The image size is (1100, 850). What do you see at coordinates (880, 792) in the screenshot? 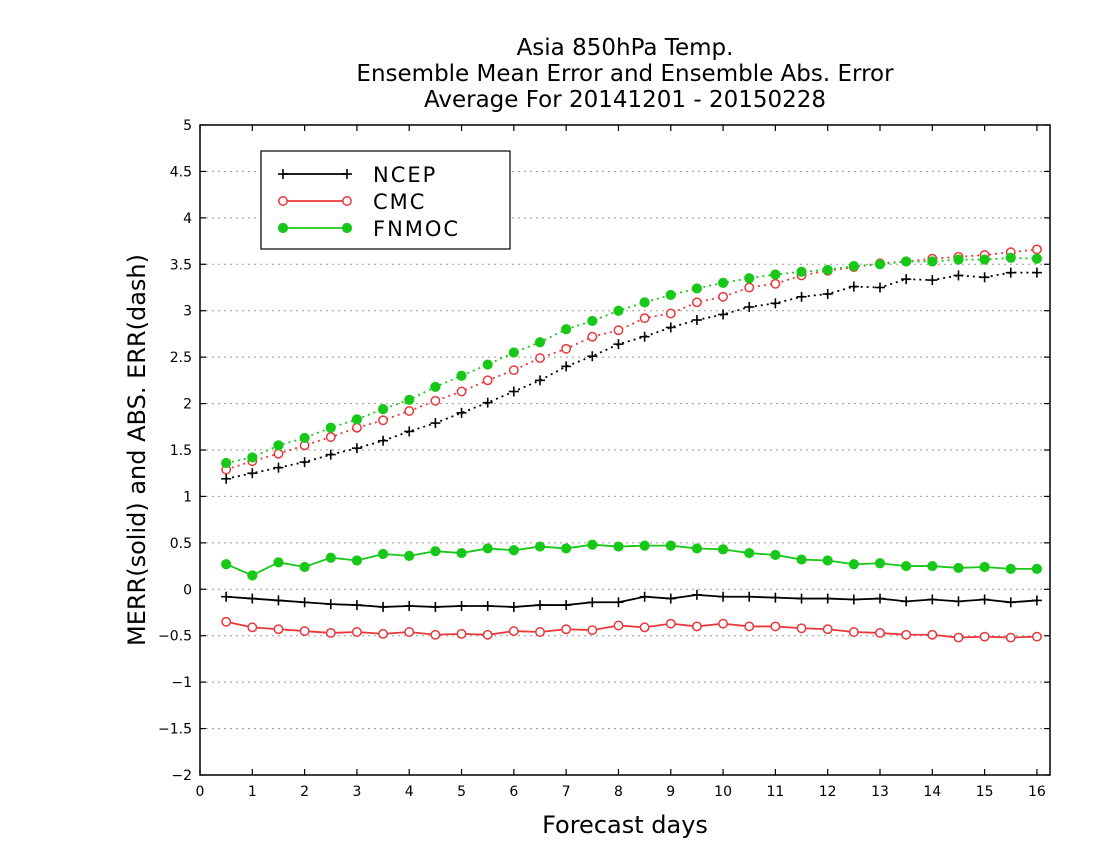
I see `x-tick-label: 13` at bounding box center [880, 792].